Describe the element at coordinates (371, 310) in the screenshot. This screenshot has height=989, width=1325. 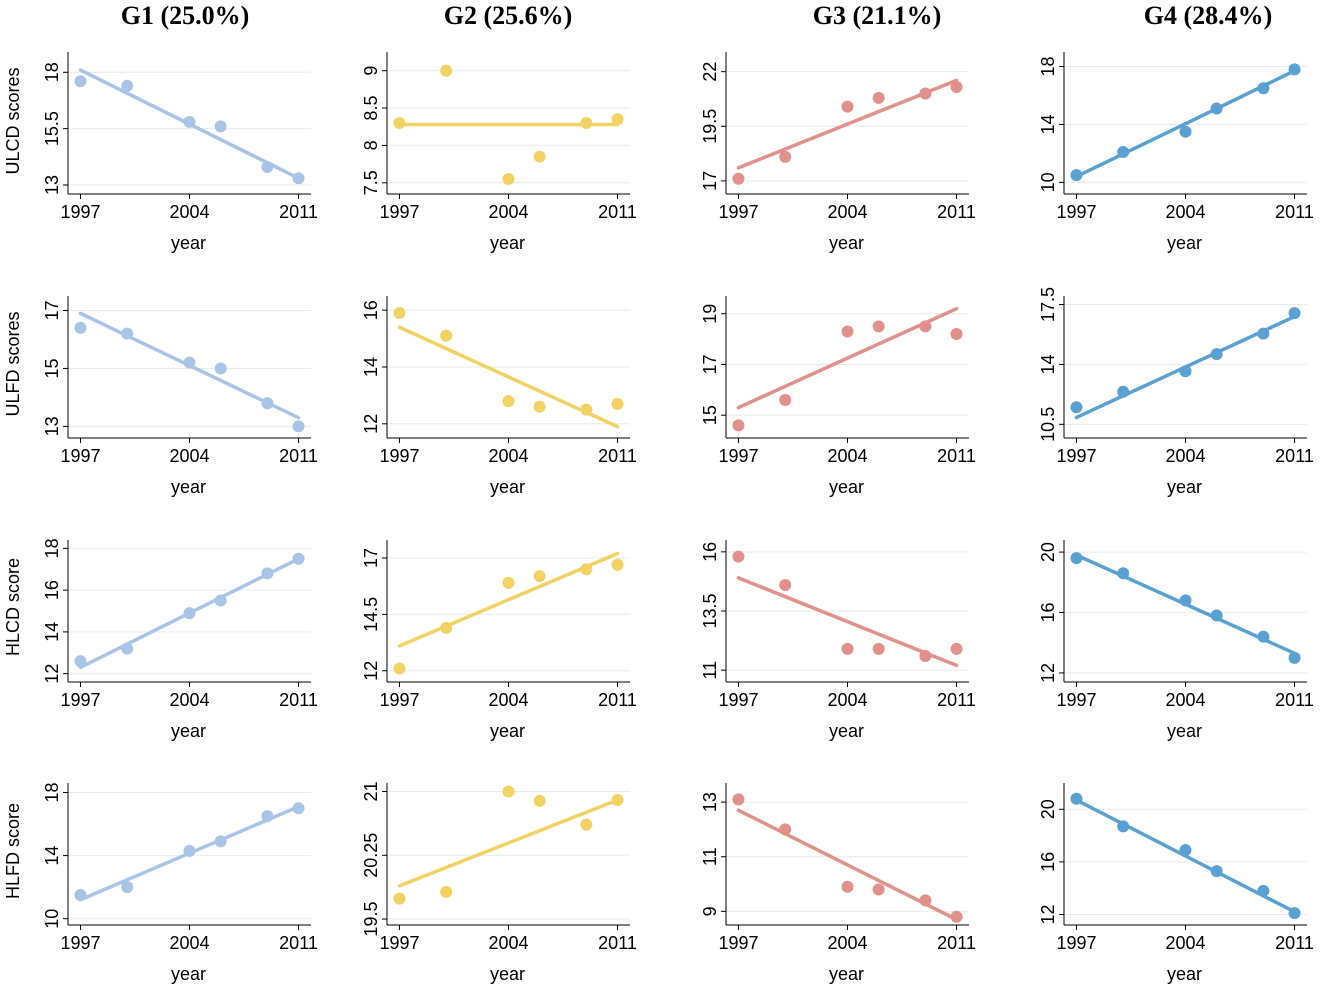
I see `y-tick-label-ulfd-g2-2: 16` at that location.